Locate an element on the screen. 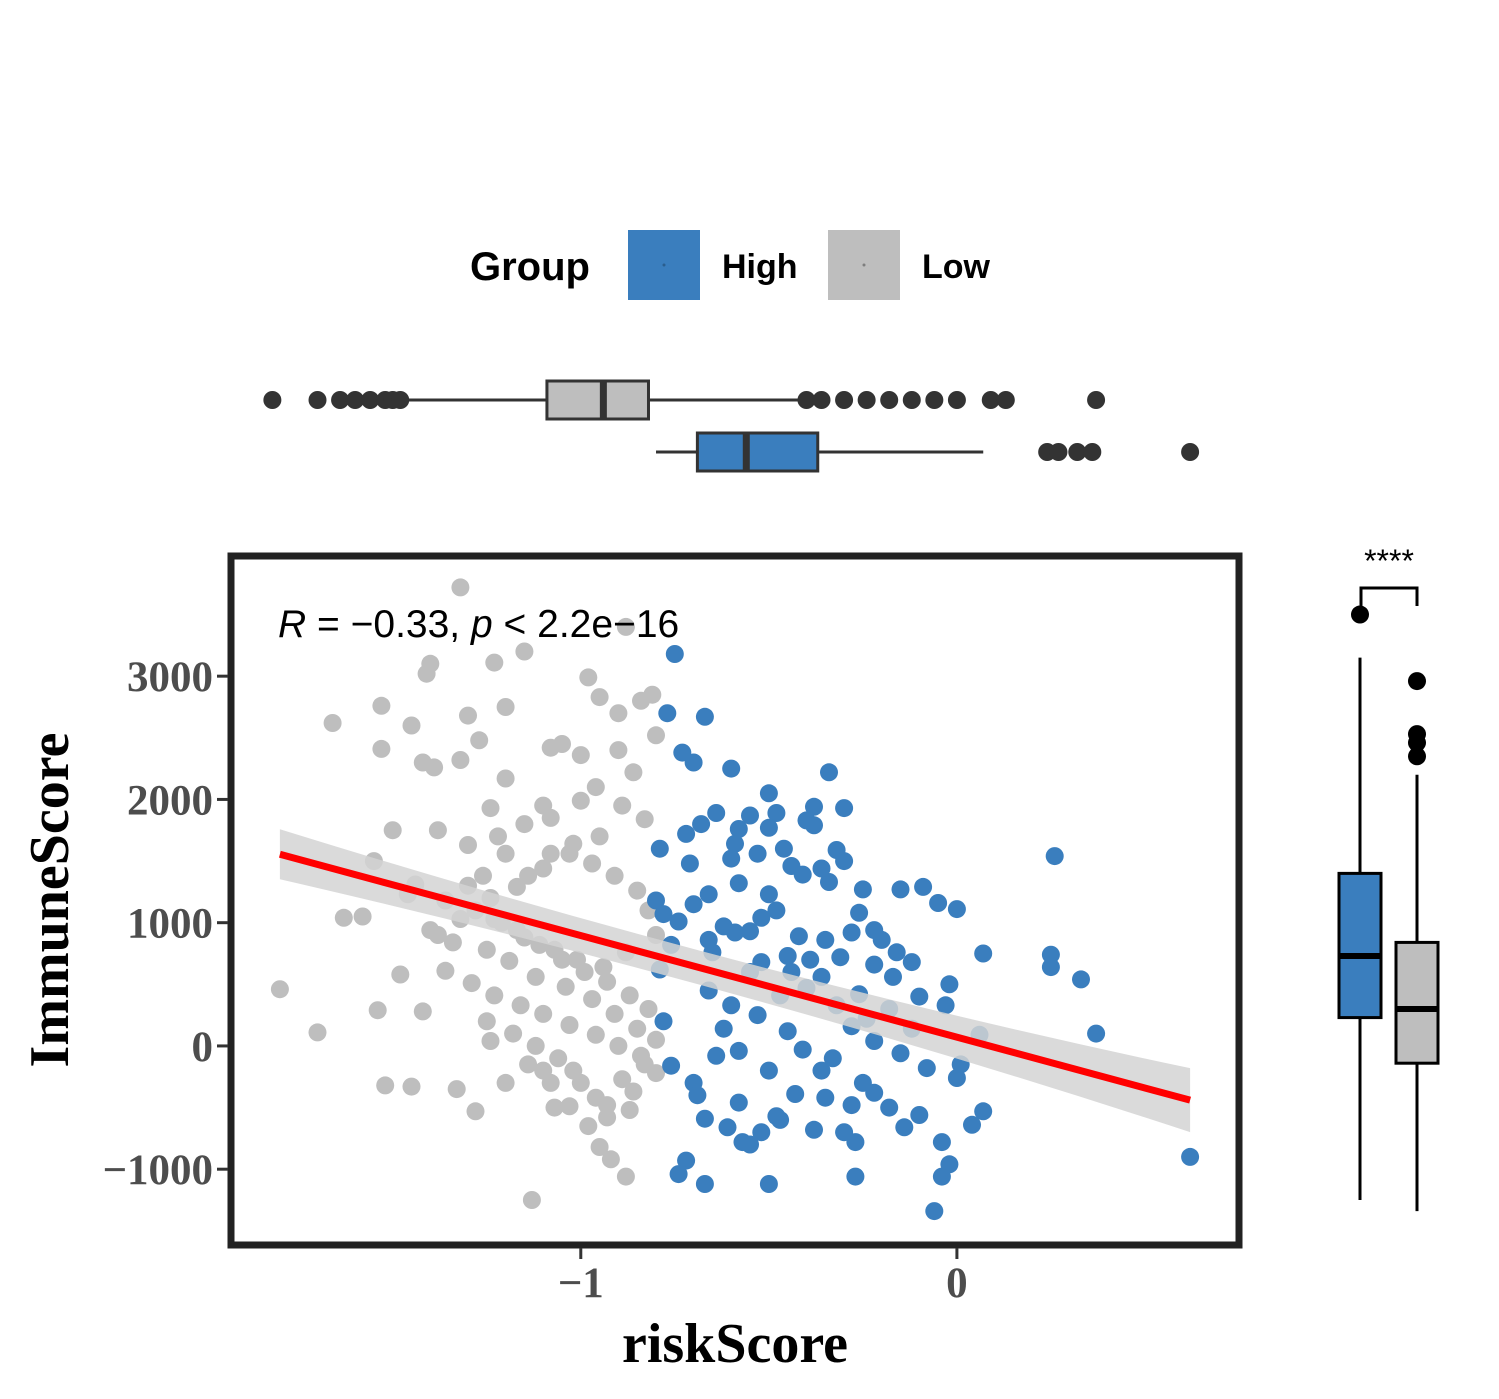 This screenshot has height=1399, width=1499. annotation-r-label: R is located at coordinates (292, 624).